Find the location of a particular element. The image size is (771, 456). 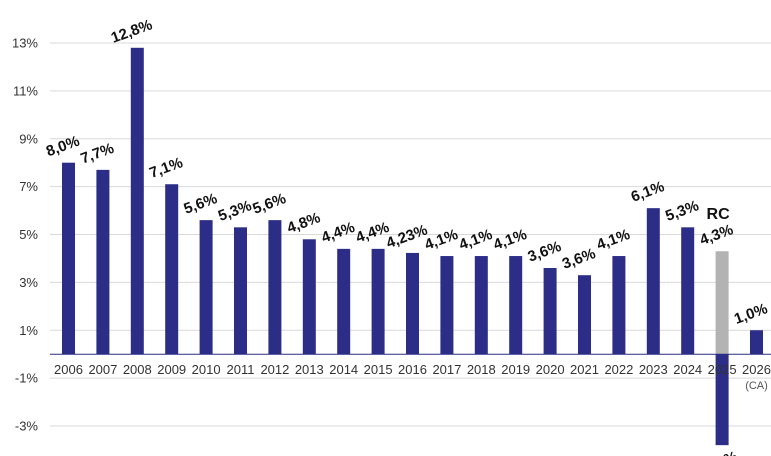

data-label-2012: 5,6% is located at coordinates (269, 204).